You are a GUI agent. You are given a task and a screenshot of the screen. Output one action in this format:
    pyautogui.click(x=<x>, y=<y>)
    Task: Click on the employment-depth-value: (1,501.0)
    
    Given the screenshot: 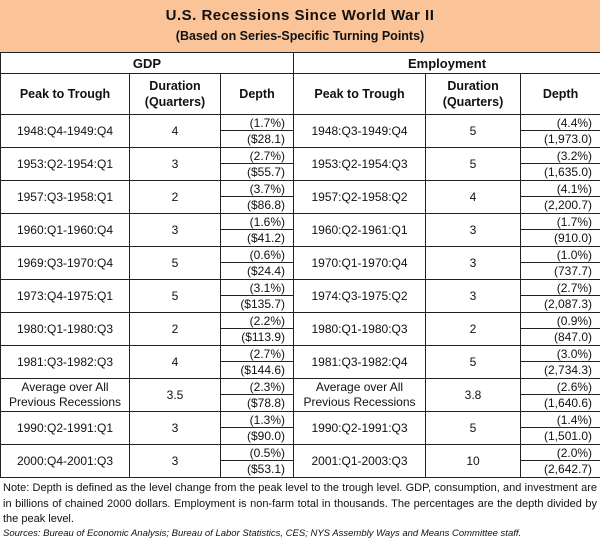 What is the action you would take?
    pyautogui.click(x=568, y=436)
    